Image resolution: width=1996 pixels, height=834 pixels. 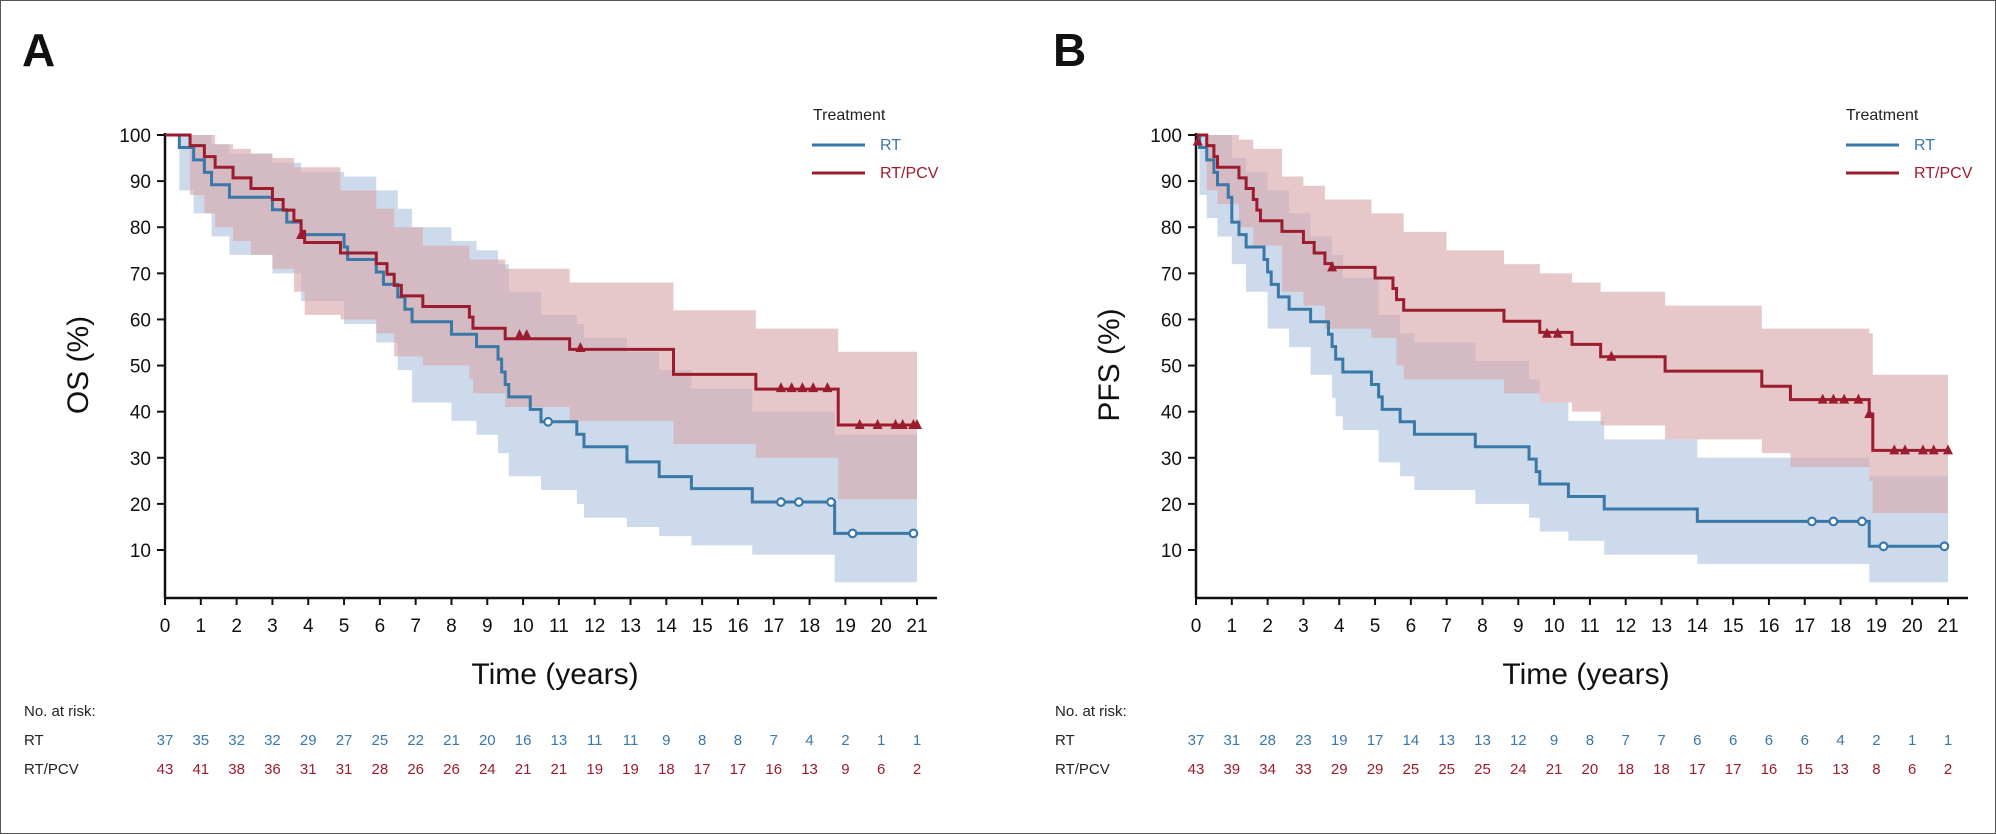 What do you see at coordinates (1876, 626) in the screenshot?
I see `panel-b-xtick-label: 19` at bounding box center [1876, 626].